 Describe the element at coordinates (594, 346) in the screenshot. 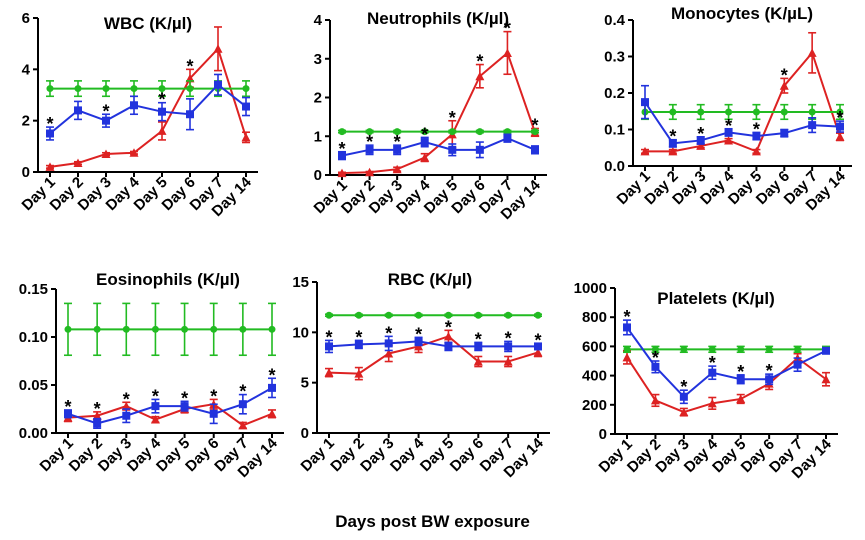

I see `y-tick-label: 600` at that location.